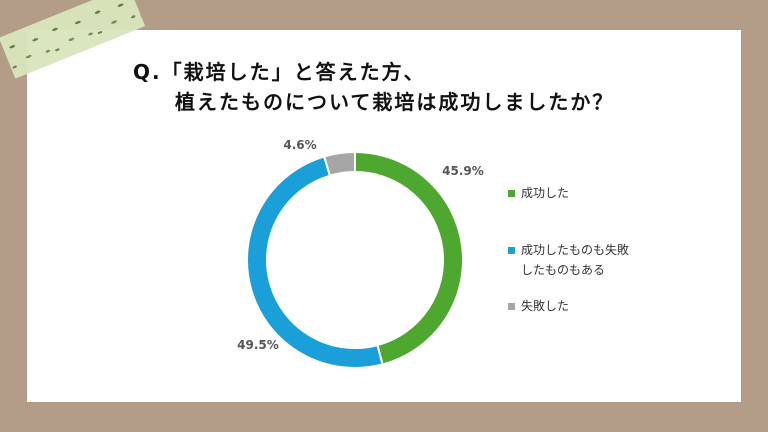  I want to click on data-label-success: 45.9%, so click(463, 171).